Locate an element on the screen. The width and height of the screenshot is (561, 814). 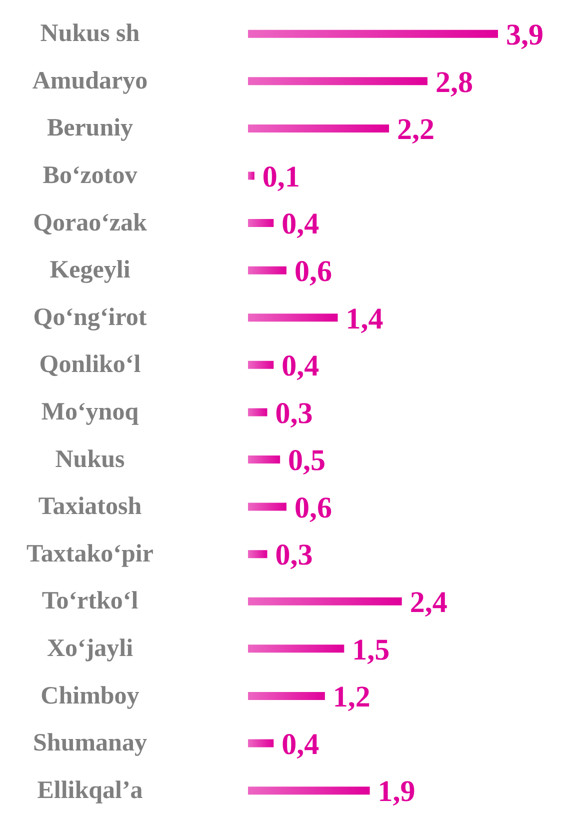
y-tick-label: To‘rtko‘l is located at coordinates (90, 601).